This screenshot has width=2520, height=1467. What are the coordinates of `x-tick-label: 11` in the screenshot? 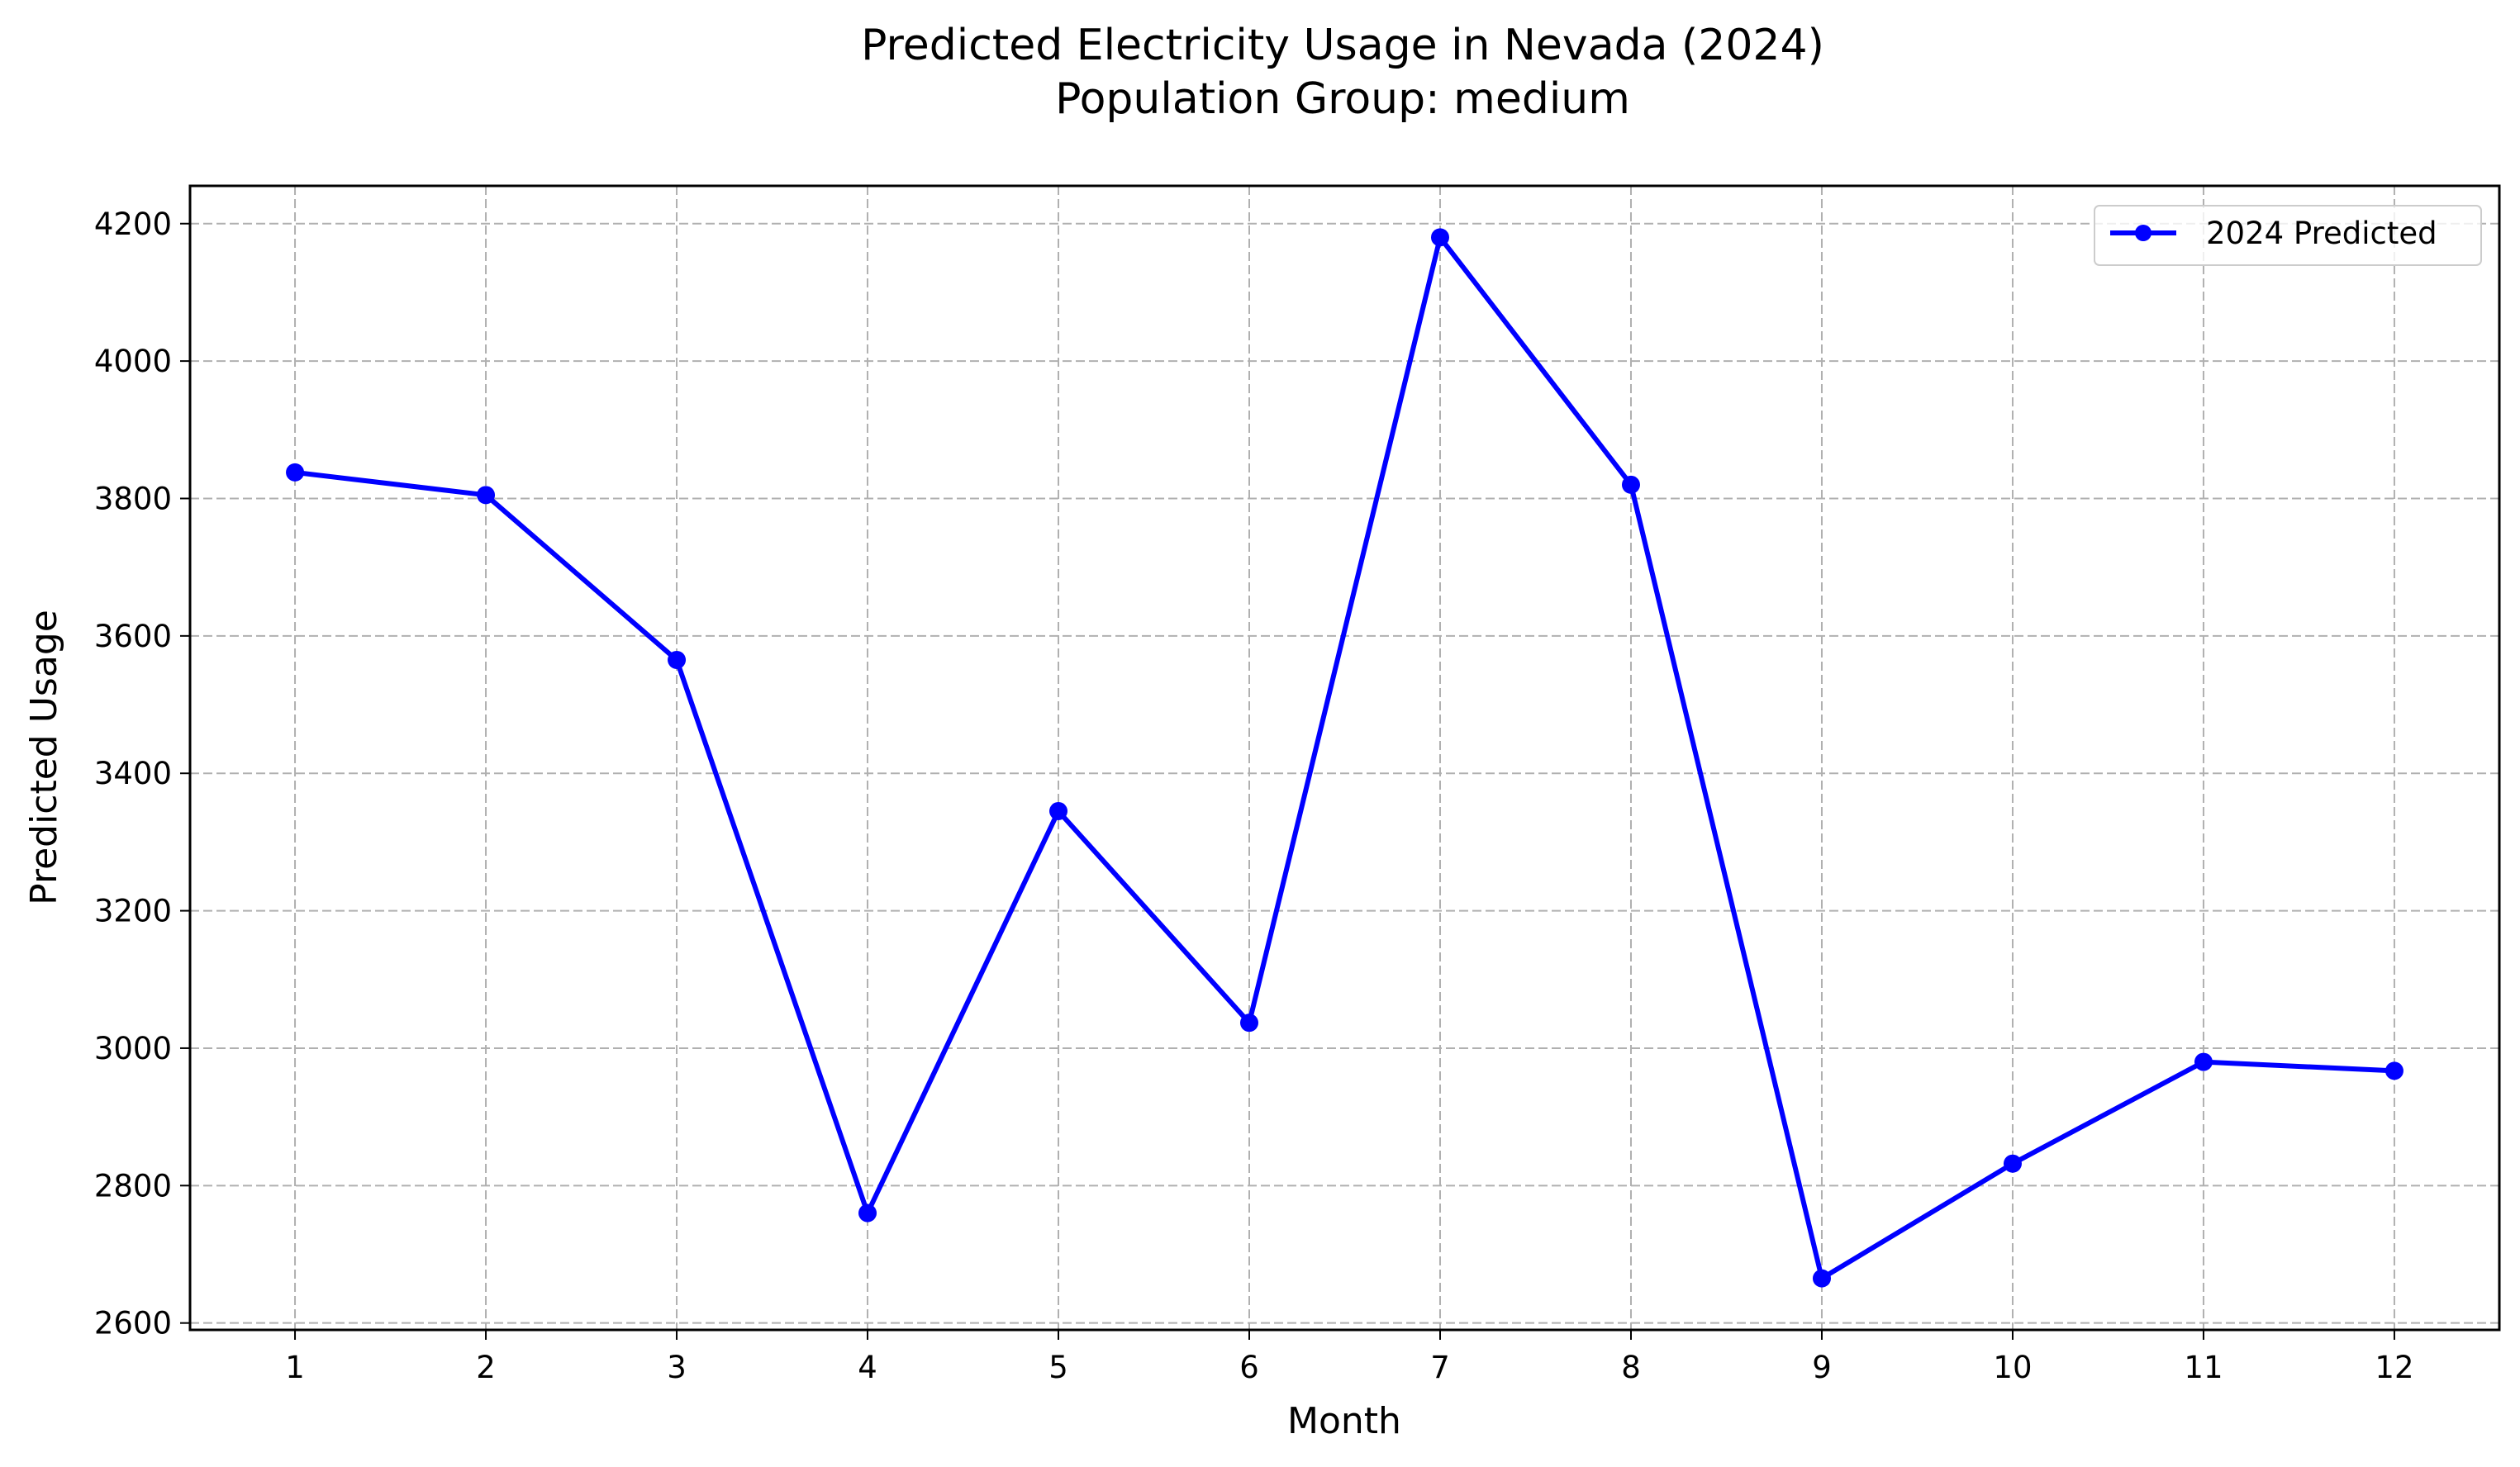 It's located at (2203, 1367).